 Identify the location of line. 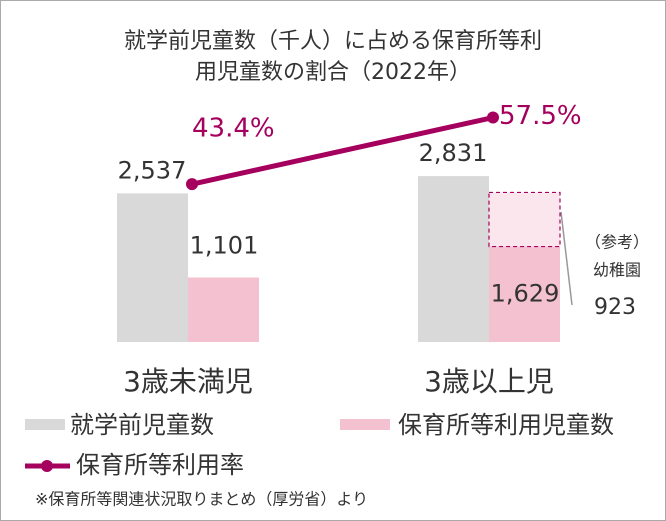
(342, 151).